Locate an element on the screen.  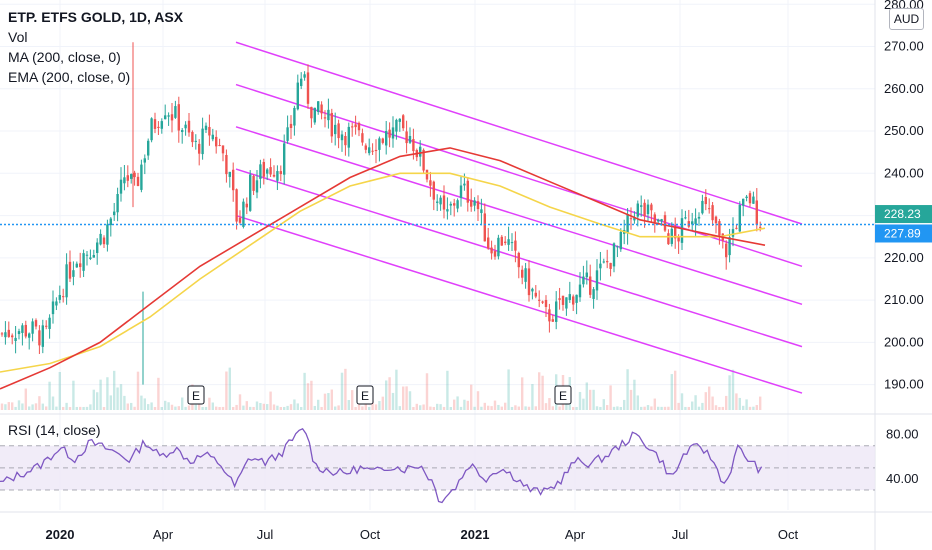
symbol-title: ETP. ETFS GOLD, 1D, ASX is located at coordinates (96, 17).